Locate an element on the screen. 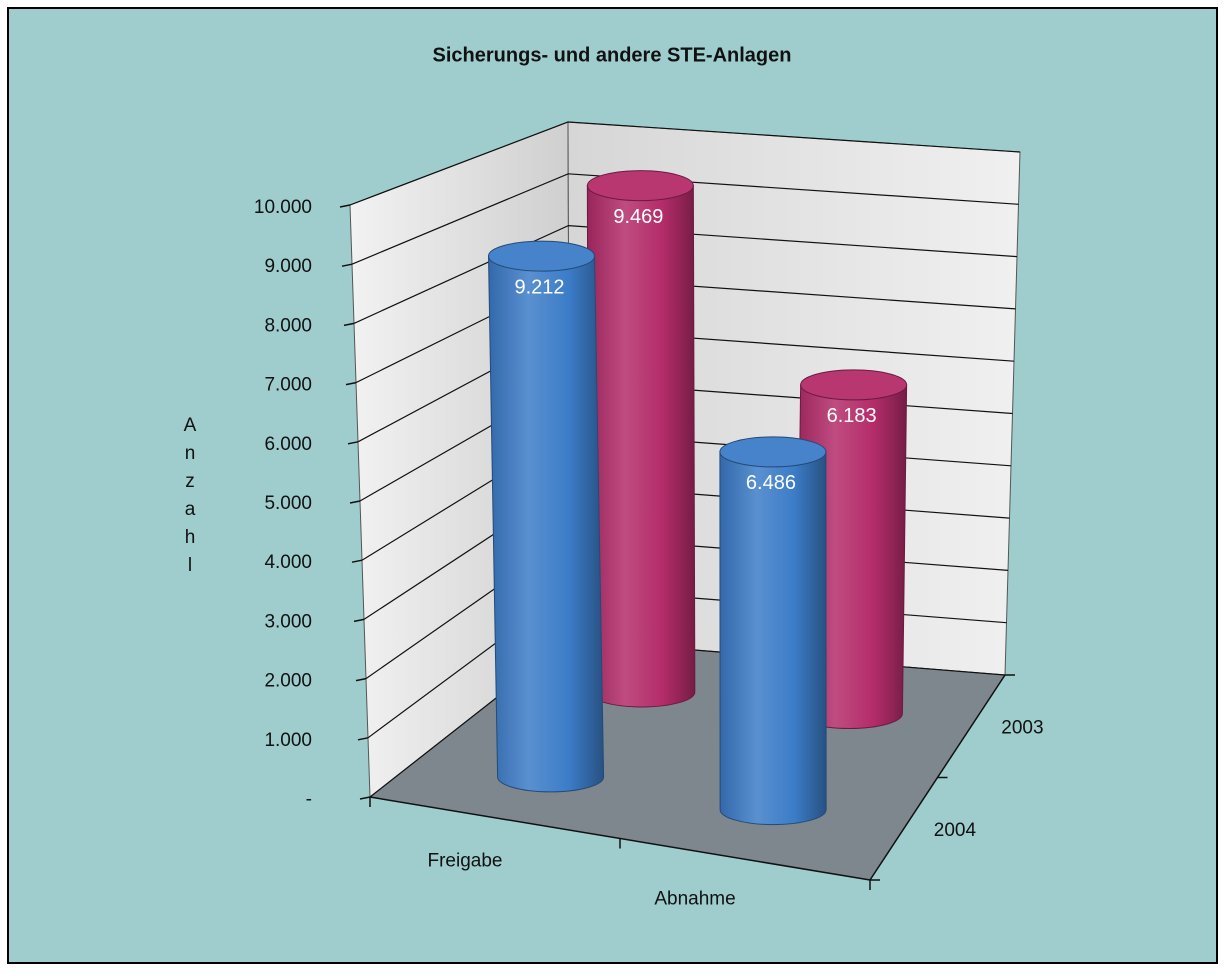 Image resolution: width=1225 pixels, height=976 pixels. y-tick-label: 2.000 is located at coordinates (288, 681).